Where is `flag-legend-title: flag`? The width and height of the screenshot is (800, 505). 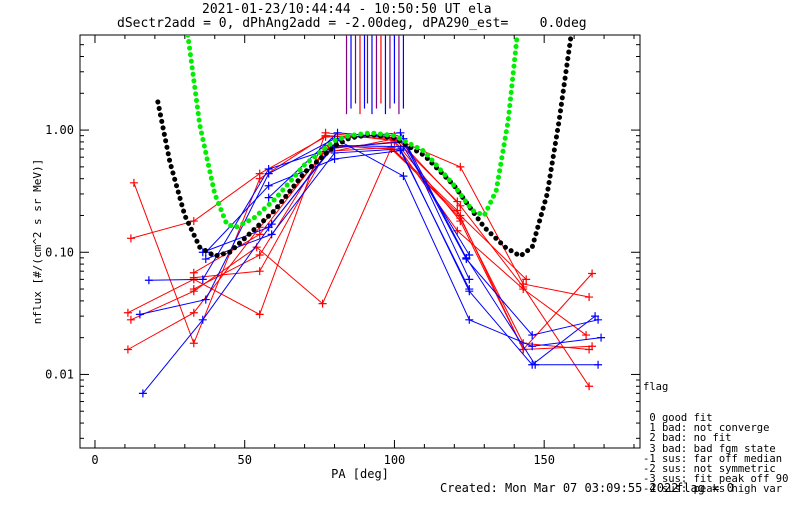
flag-legend-title: flag is located at coordinates (656, 387).